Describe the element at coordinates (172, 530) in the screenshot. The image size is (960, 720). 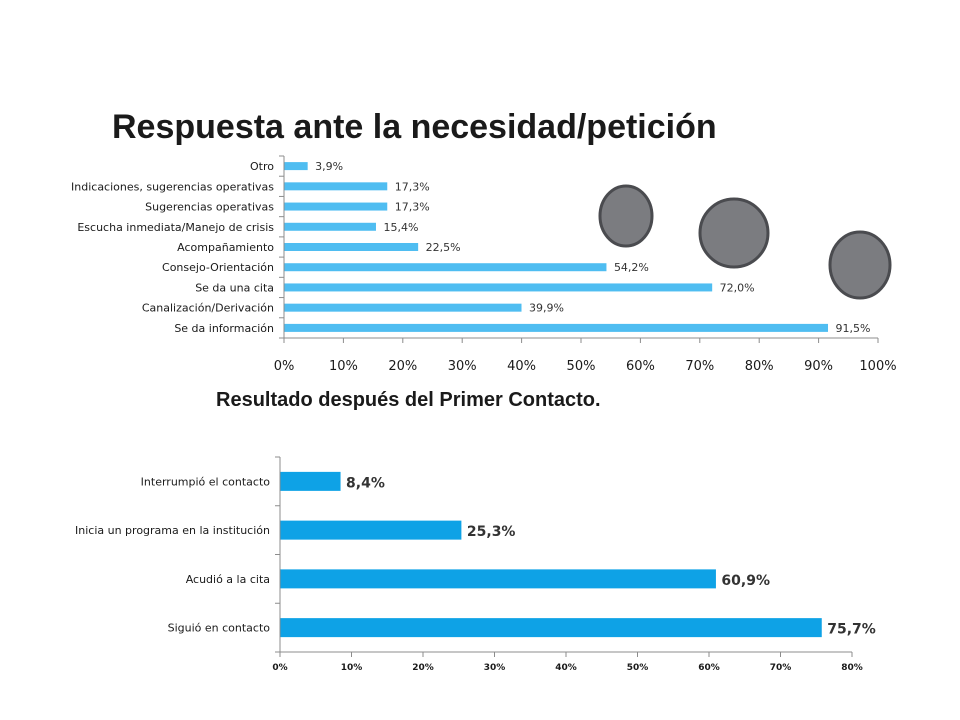
I see `chart2-category-label: Inicia un programa en la institución` at that location.